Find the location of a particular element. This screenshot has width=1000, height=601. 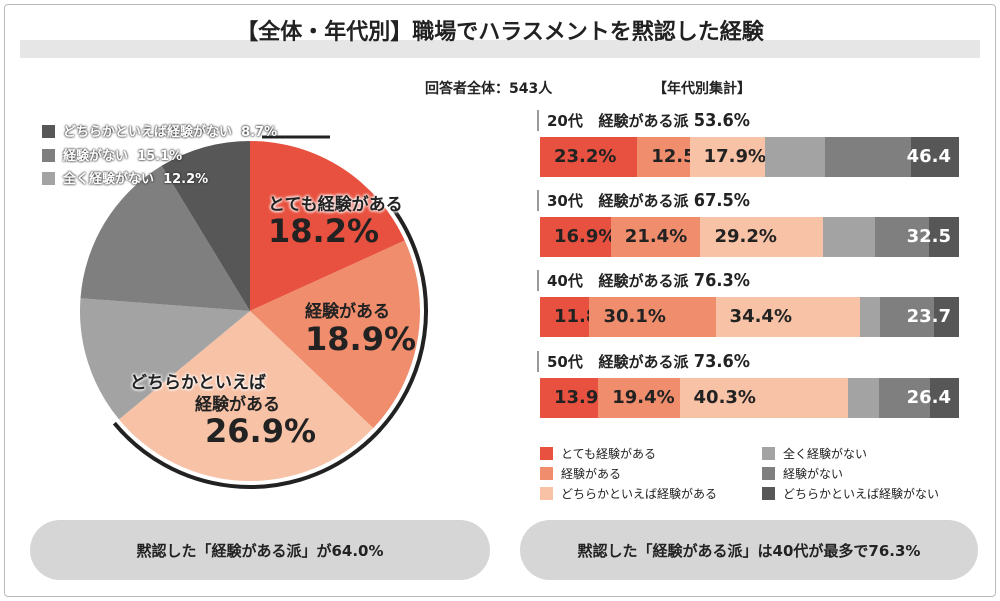

respondents-count: 回答者全体：543人 is located at coordinates (489, 89).